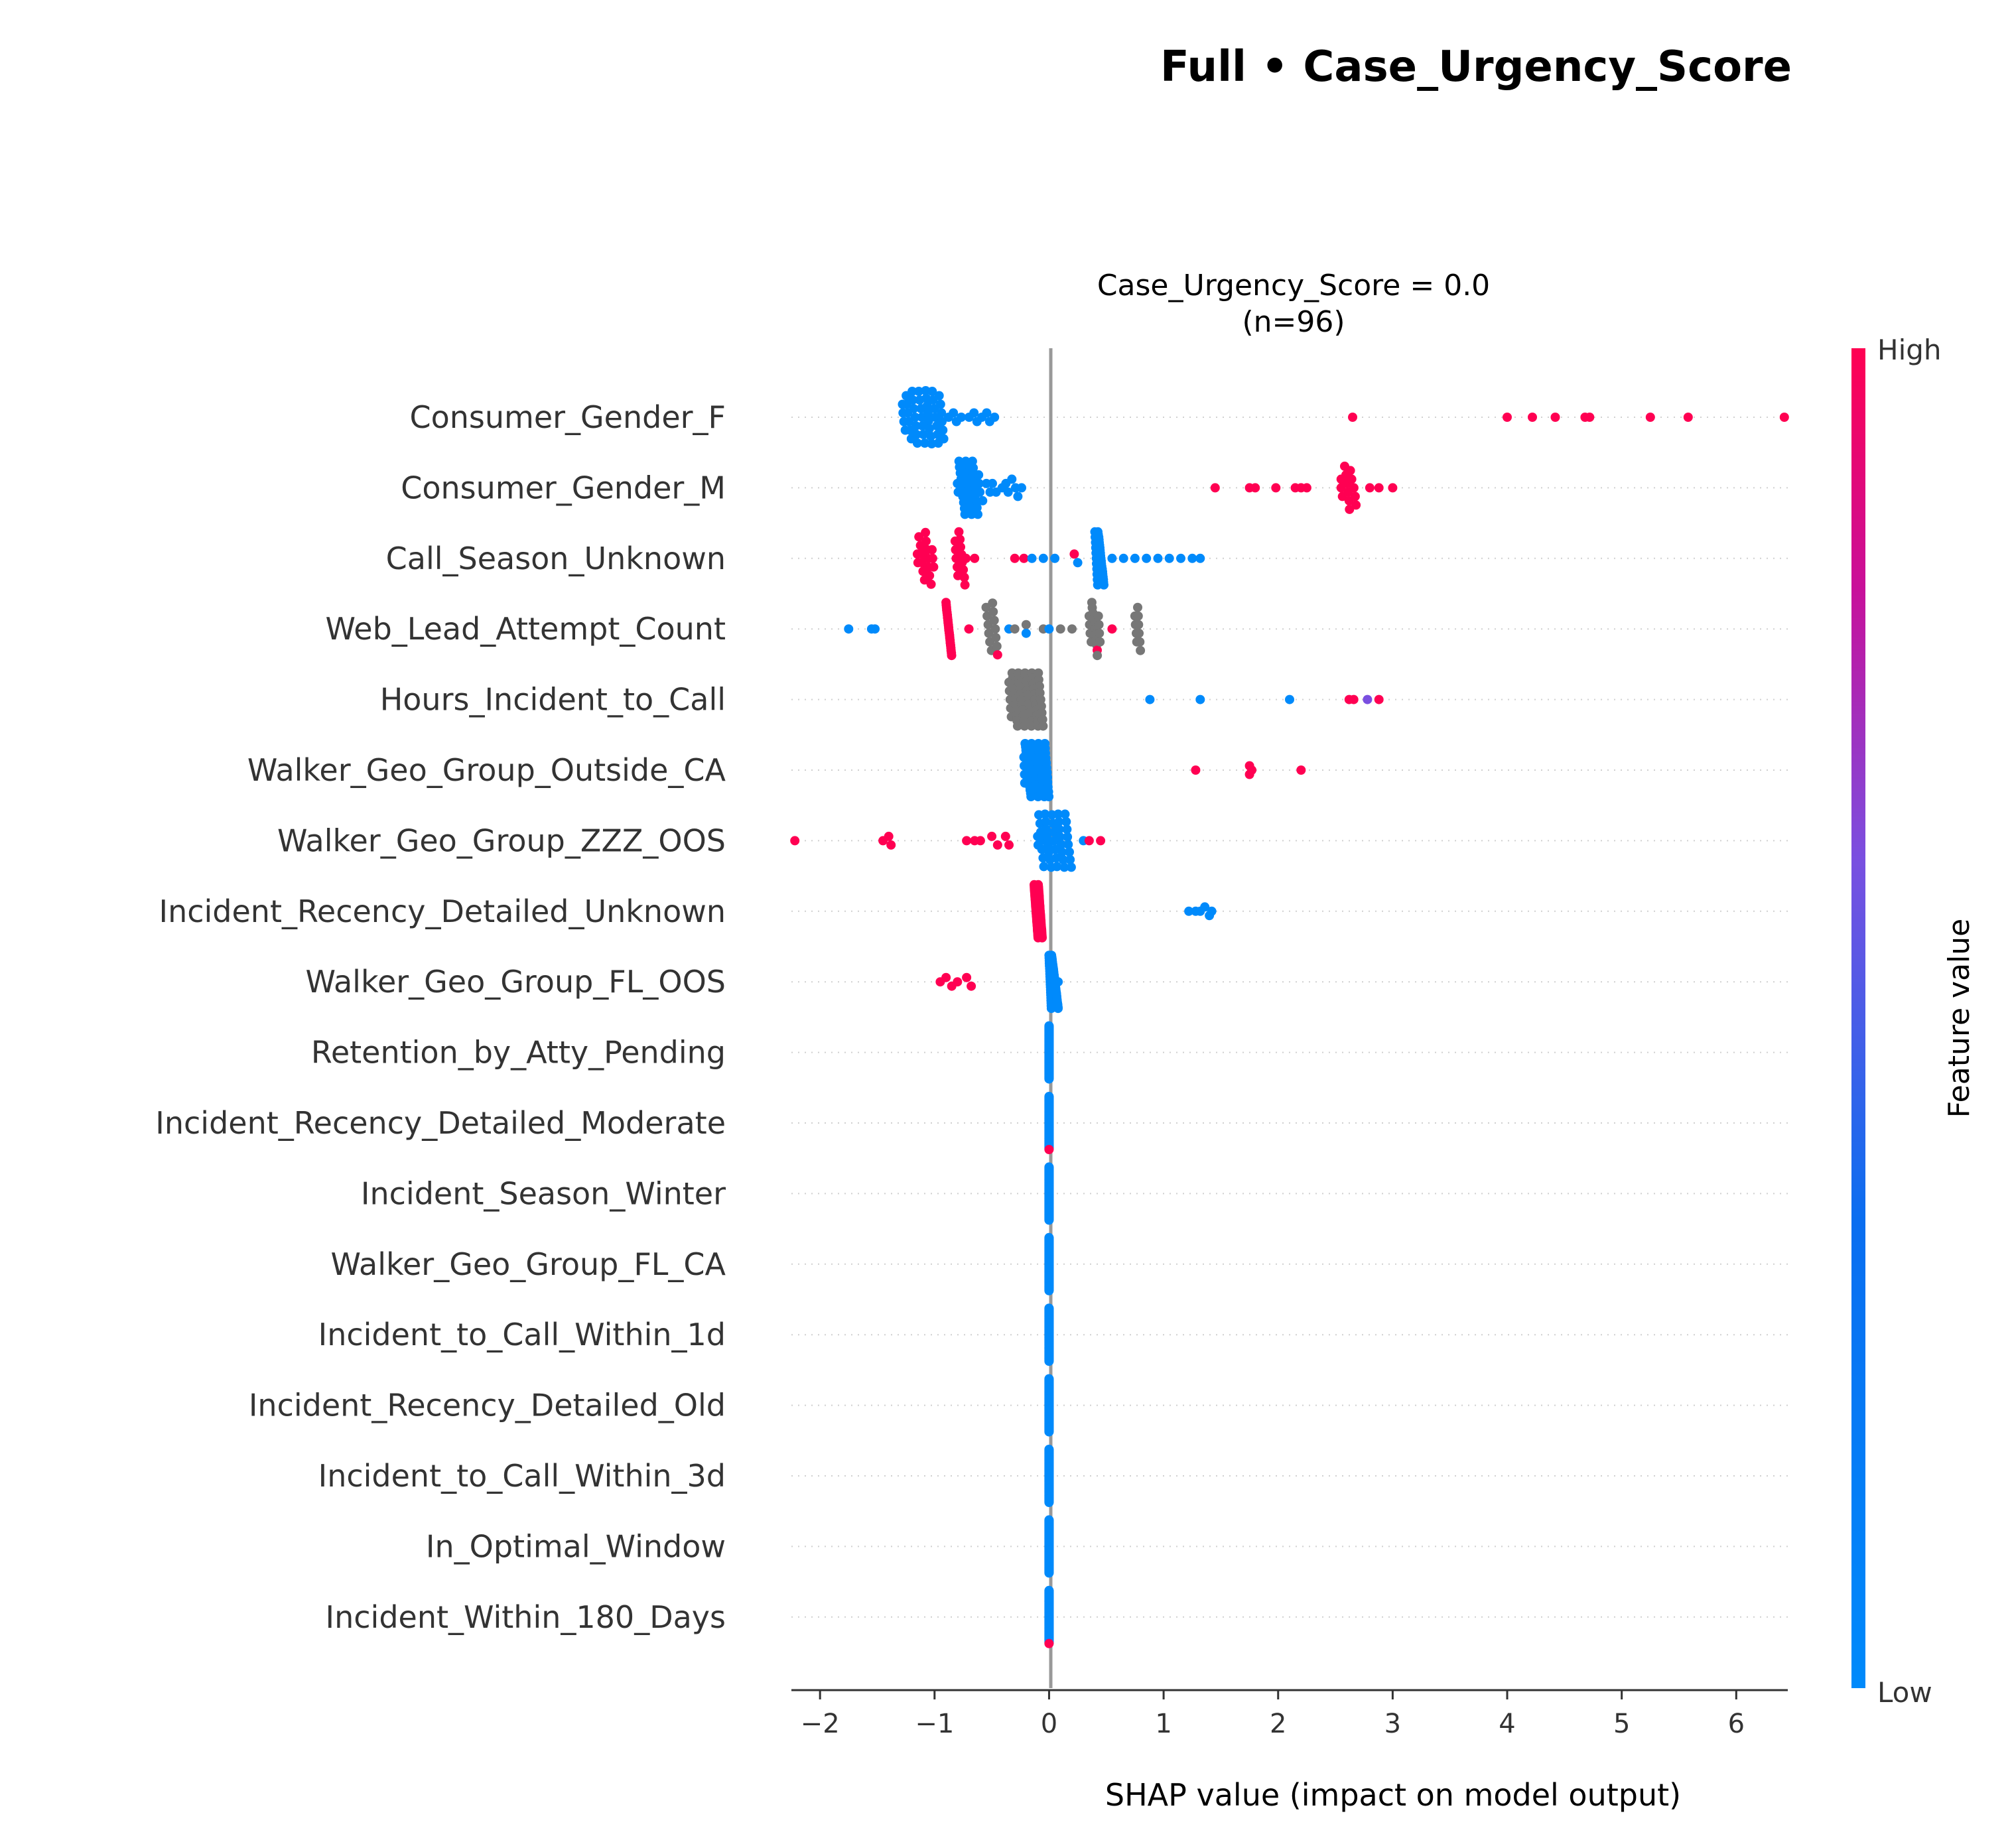 This screenshot has height=1848, width=2012. Describe the element at coordinates (528, 1264) in the screenshot. I see `feature-label: Walker_Geo_Group_FL_CA` at that location.